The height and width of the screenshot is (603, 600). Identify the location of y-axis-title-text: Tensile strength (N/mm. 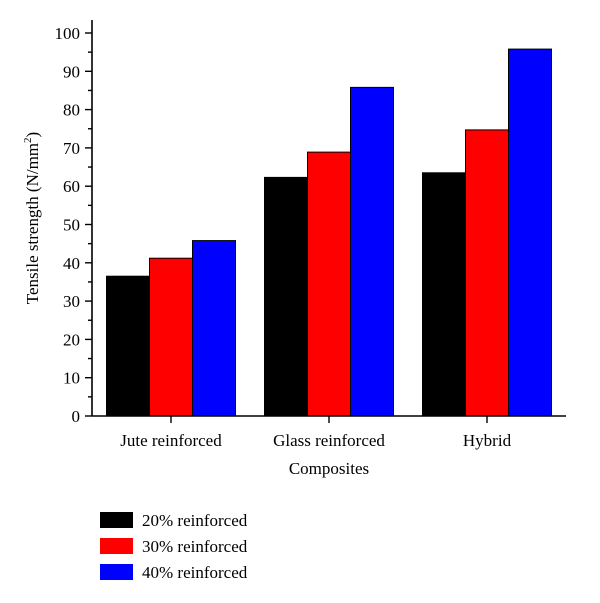
(32, 223).